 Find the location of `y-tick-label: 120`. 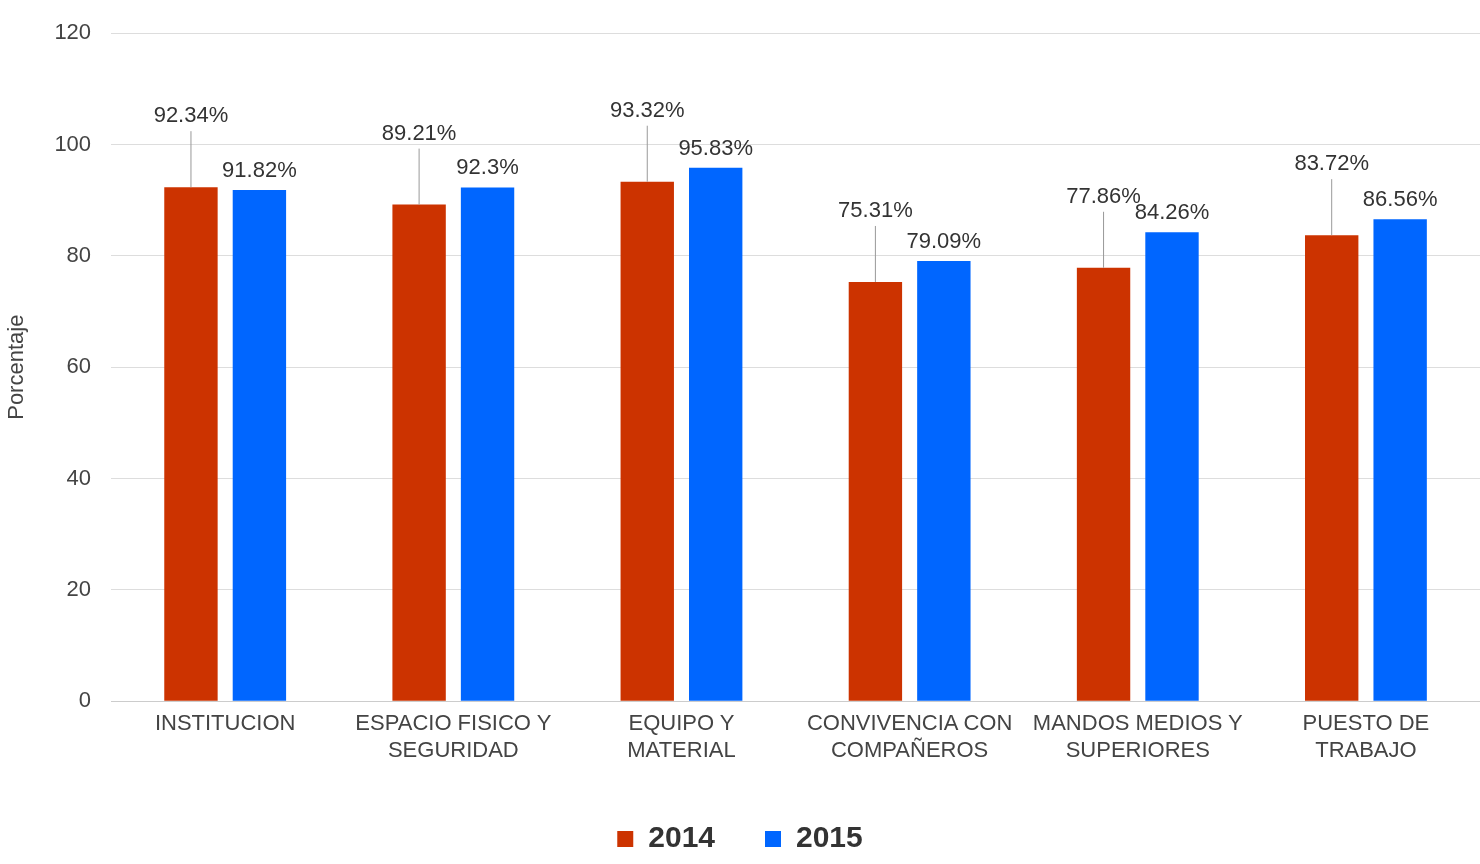

y-tick-label: 120 is located at coordinates (73, 32).